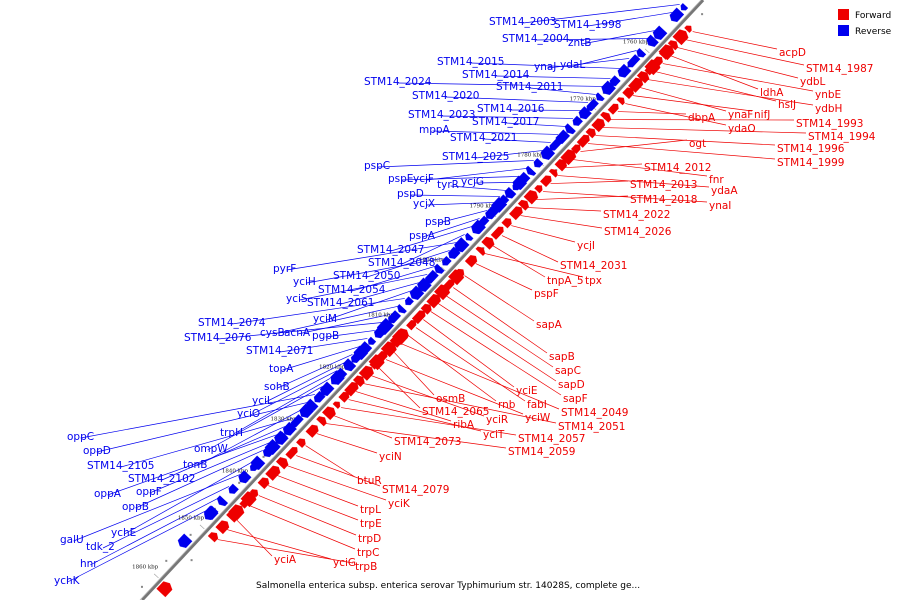 The image size is (900, 600). I want to click on connector-fabi, so click(470, 364).